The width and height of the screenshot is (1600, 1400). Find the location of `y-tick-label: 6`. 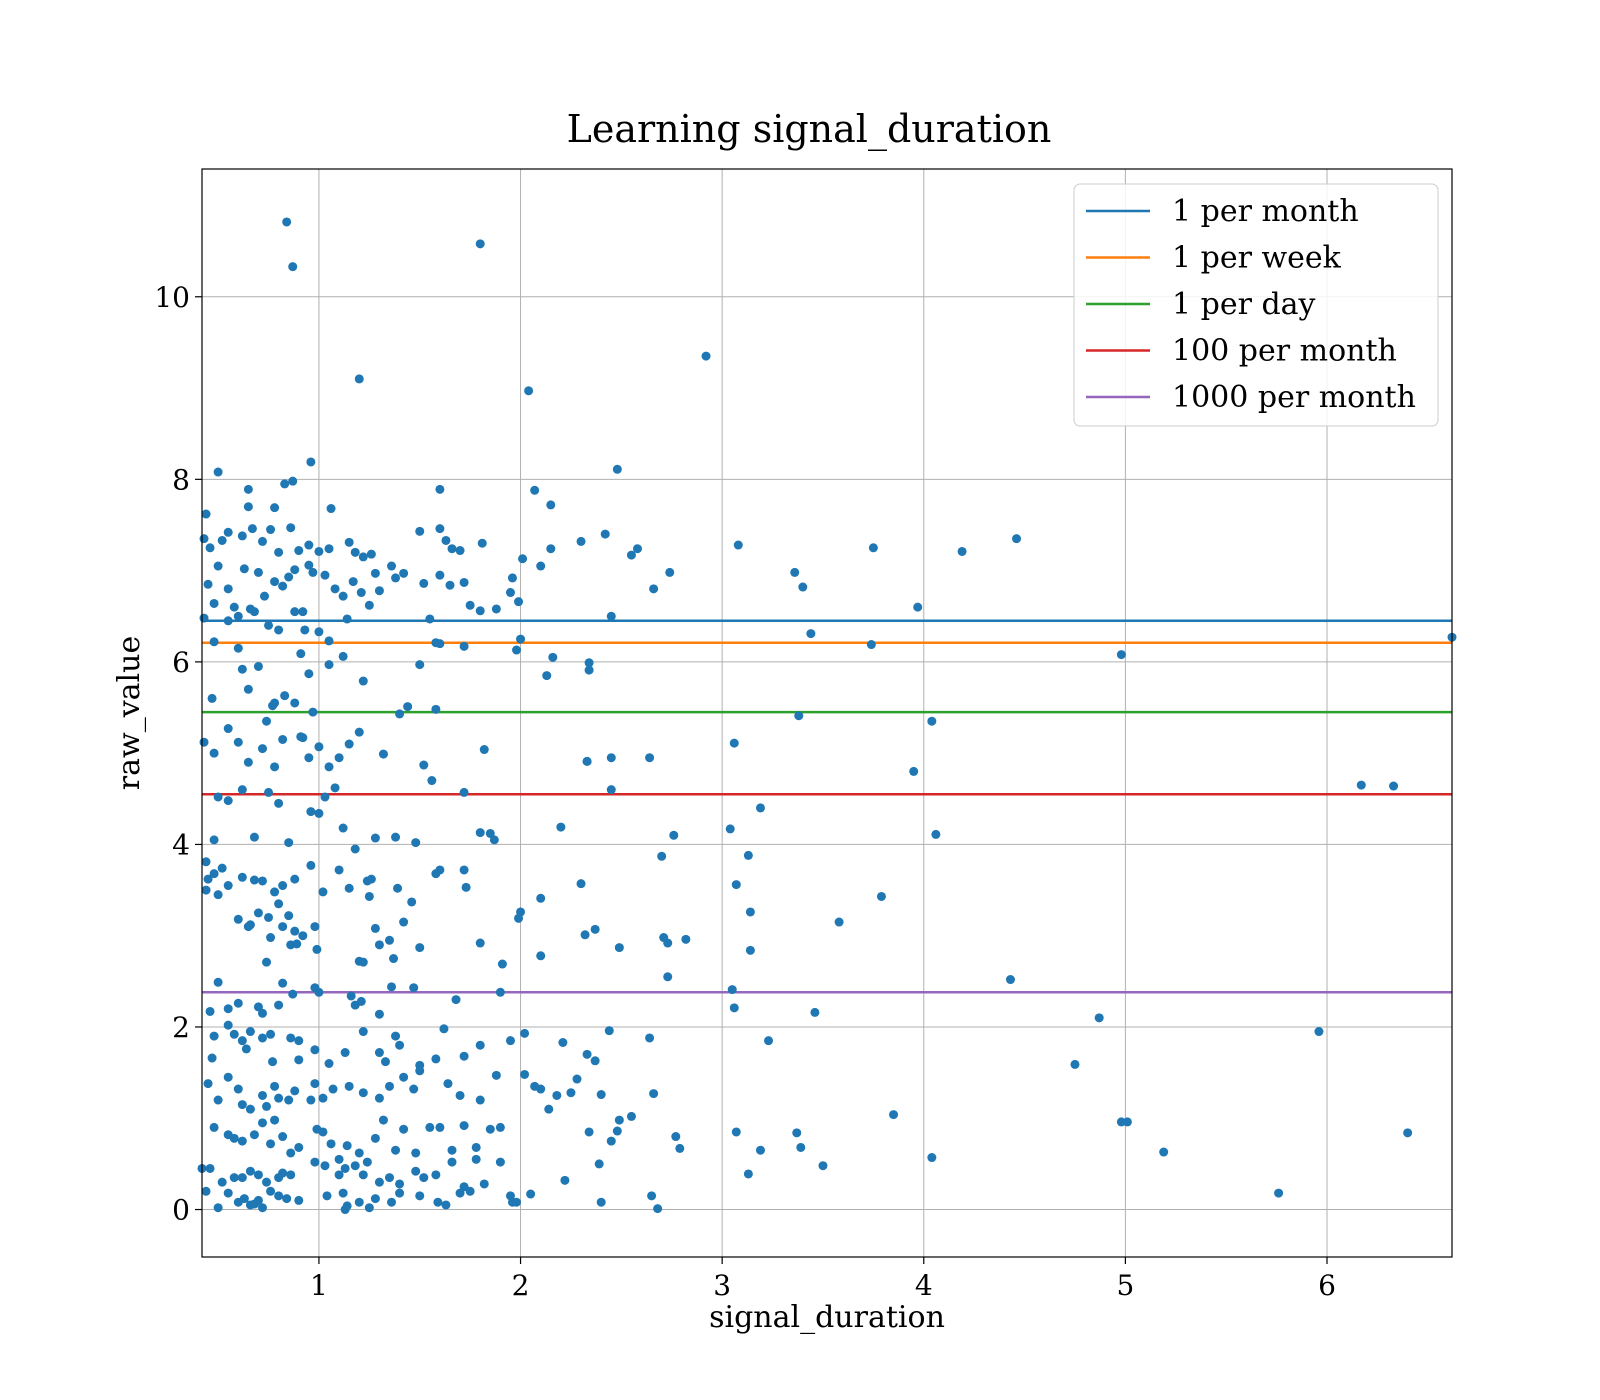

y-tick-label: 6 is located at coordinates (181, 662).